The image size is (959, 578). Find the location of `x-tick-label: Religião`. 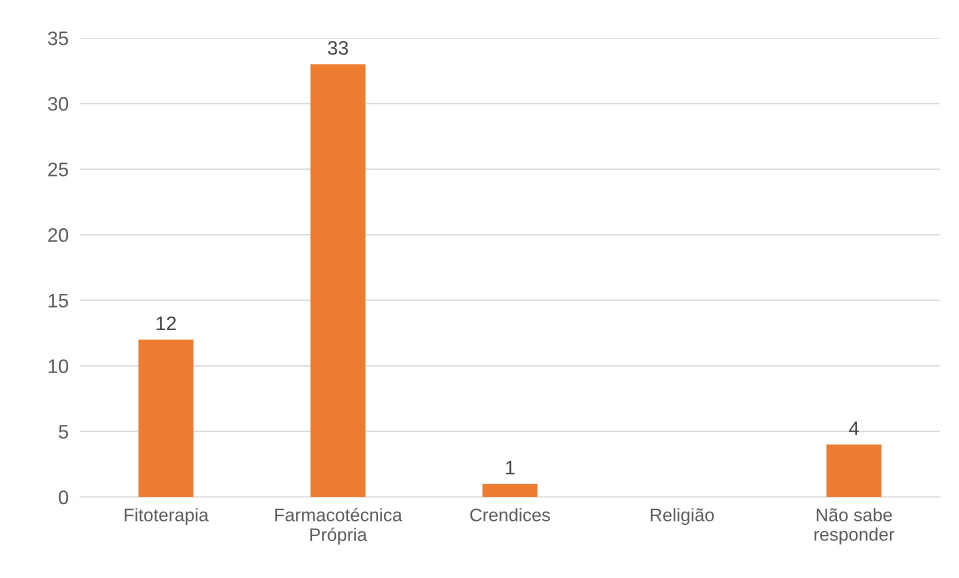

x-tick-label: Religião is located at coordinates (682, 516).